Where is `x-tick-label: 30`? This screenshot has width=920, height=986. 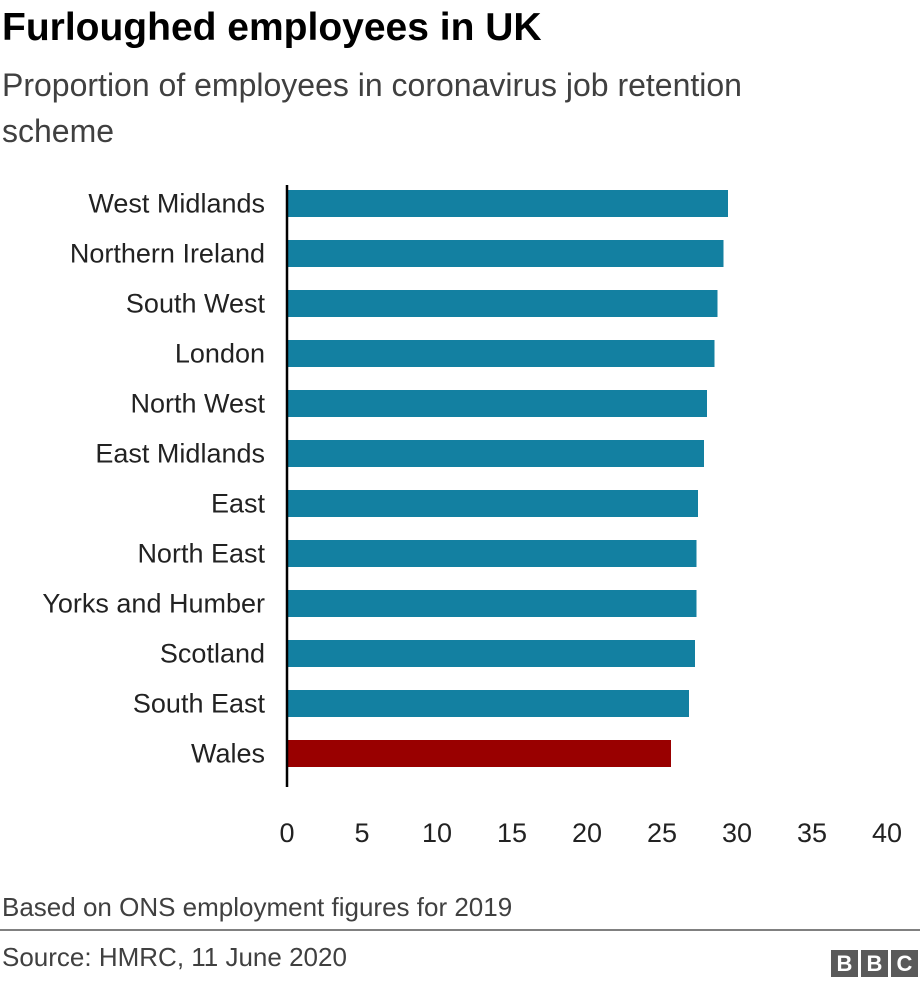 x-tick-label: 30 is located at coordinates (737, 833).